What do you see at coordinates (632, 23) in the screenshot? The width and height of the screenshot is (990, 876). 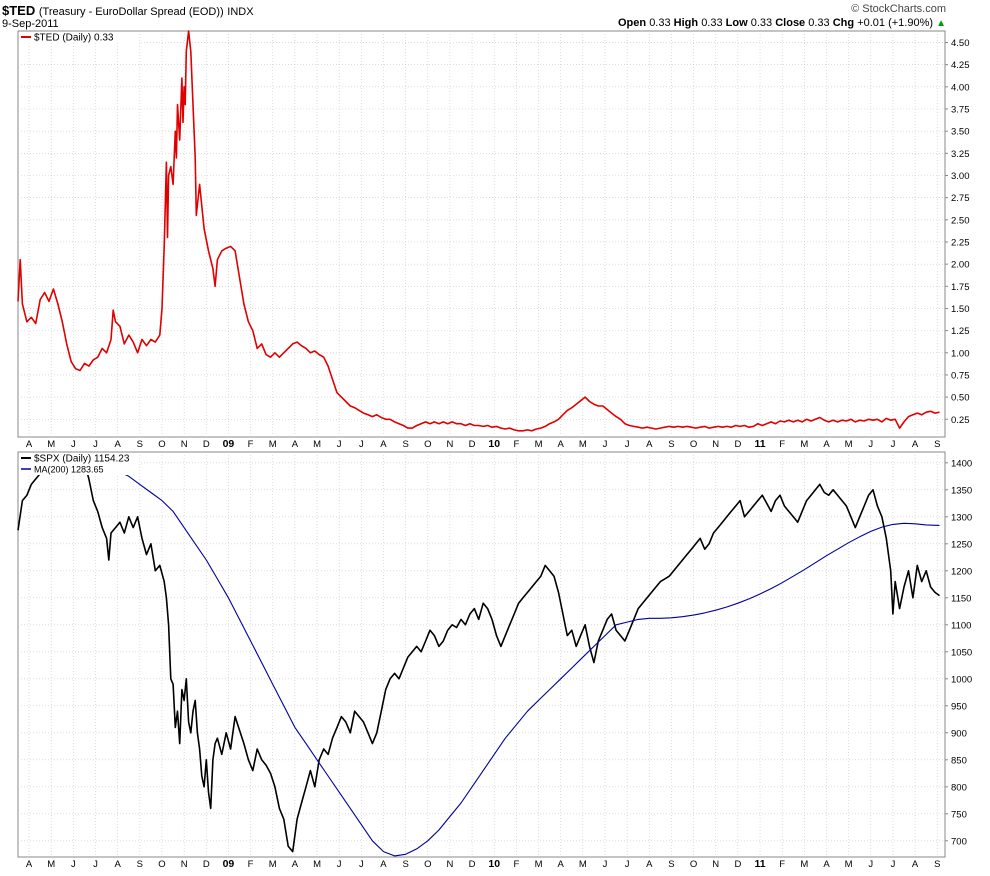 I see `open-label: Open` at bounding box center [632, 23].